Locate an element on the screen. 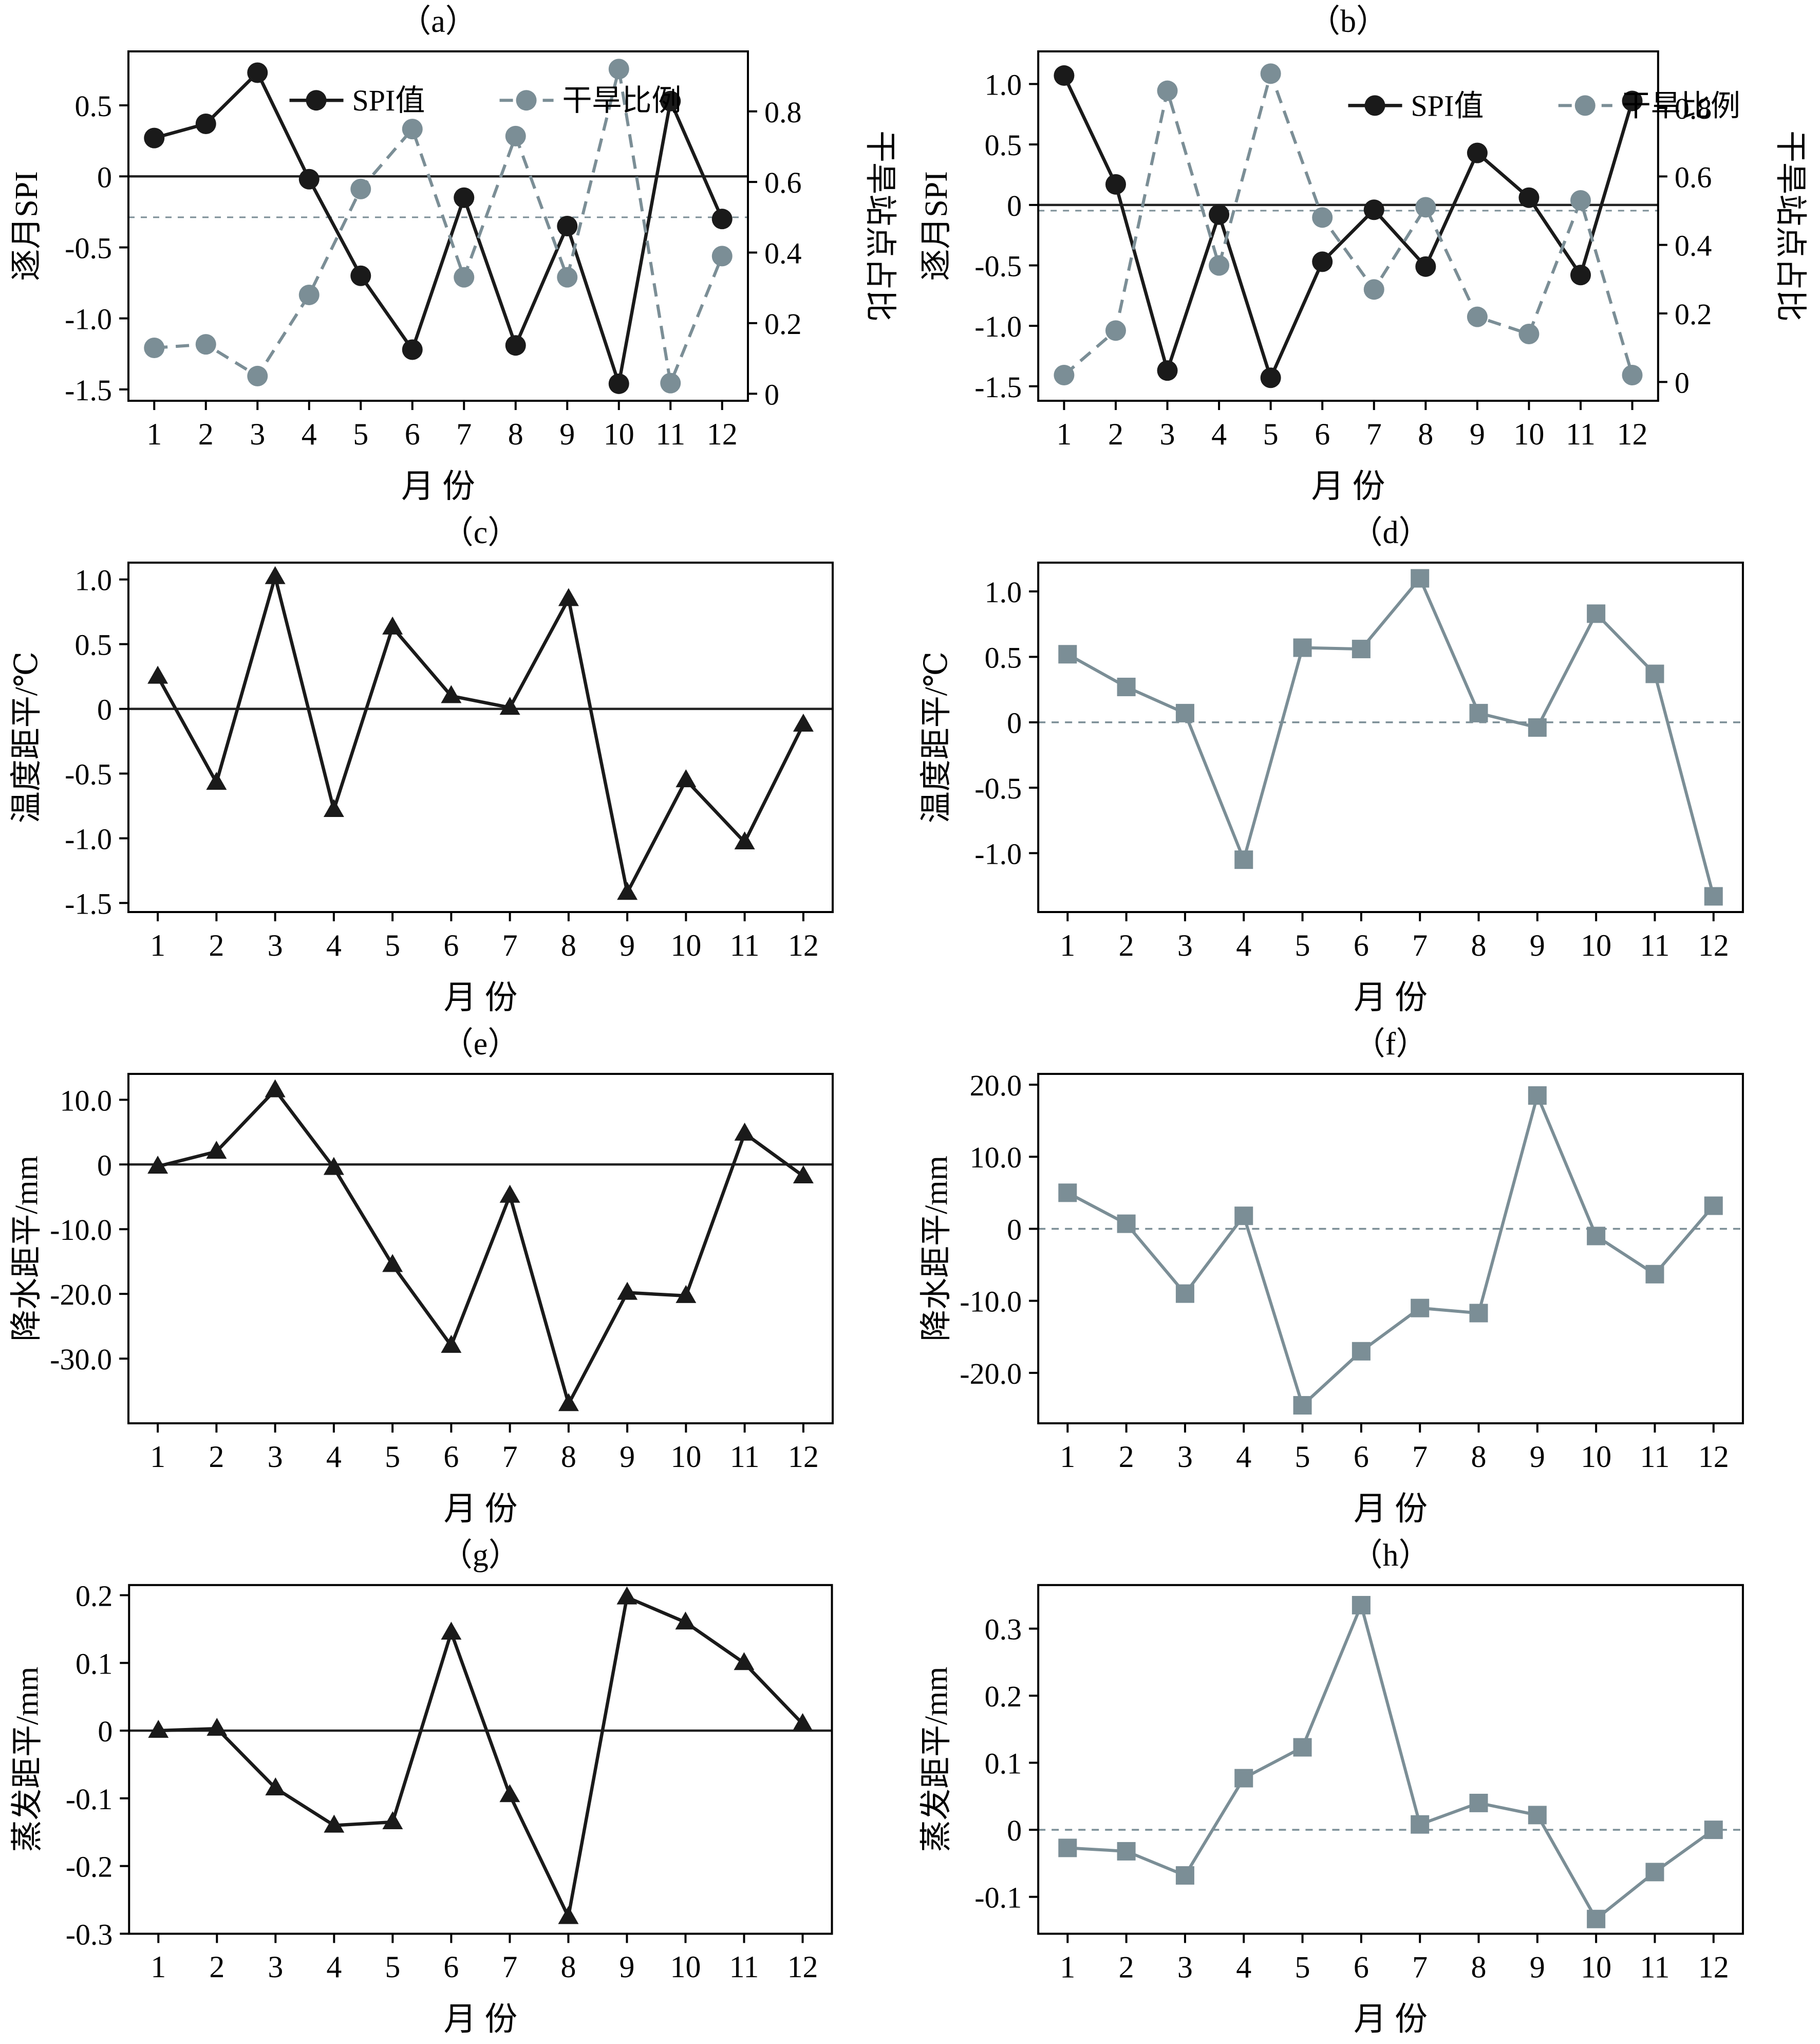 The image size is (1820, 2044). y-tick-label: -1.0 is located at coordinates (88, 319).